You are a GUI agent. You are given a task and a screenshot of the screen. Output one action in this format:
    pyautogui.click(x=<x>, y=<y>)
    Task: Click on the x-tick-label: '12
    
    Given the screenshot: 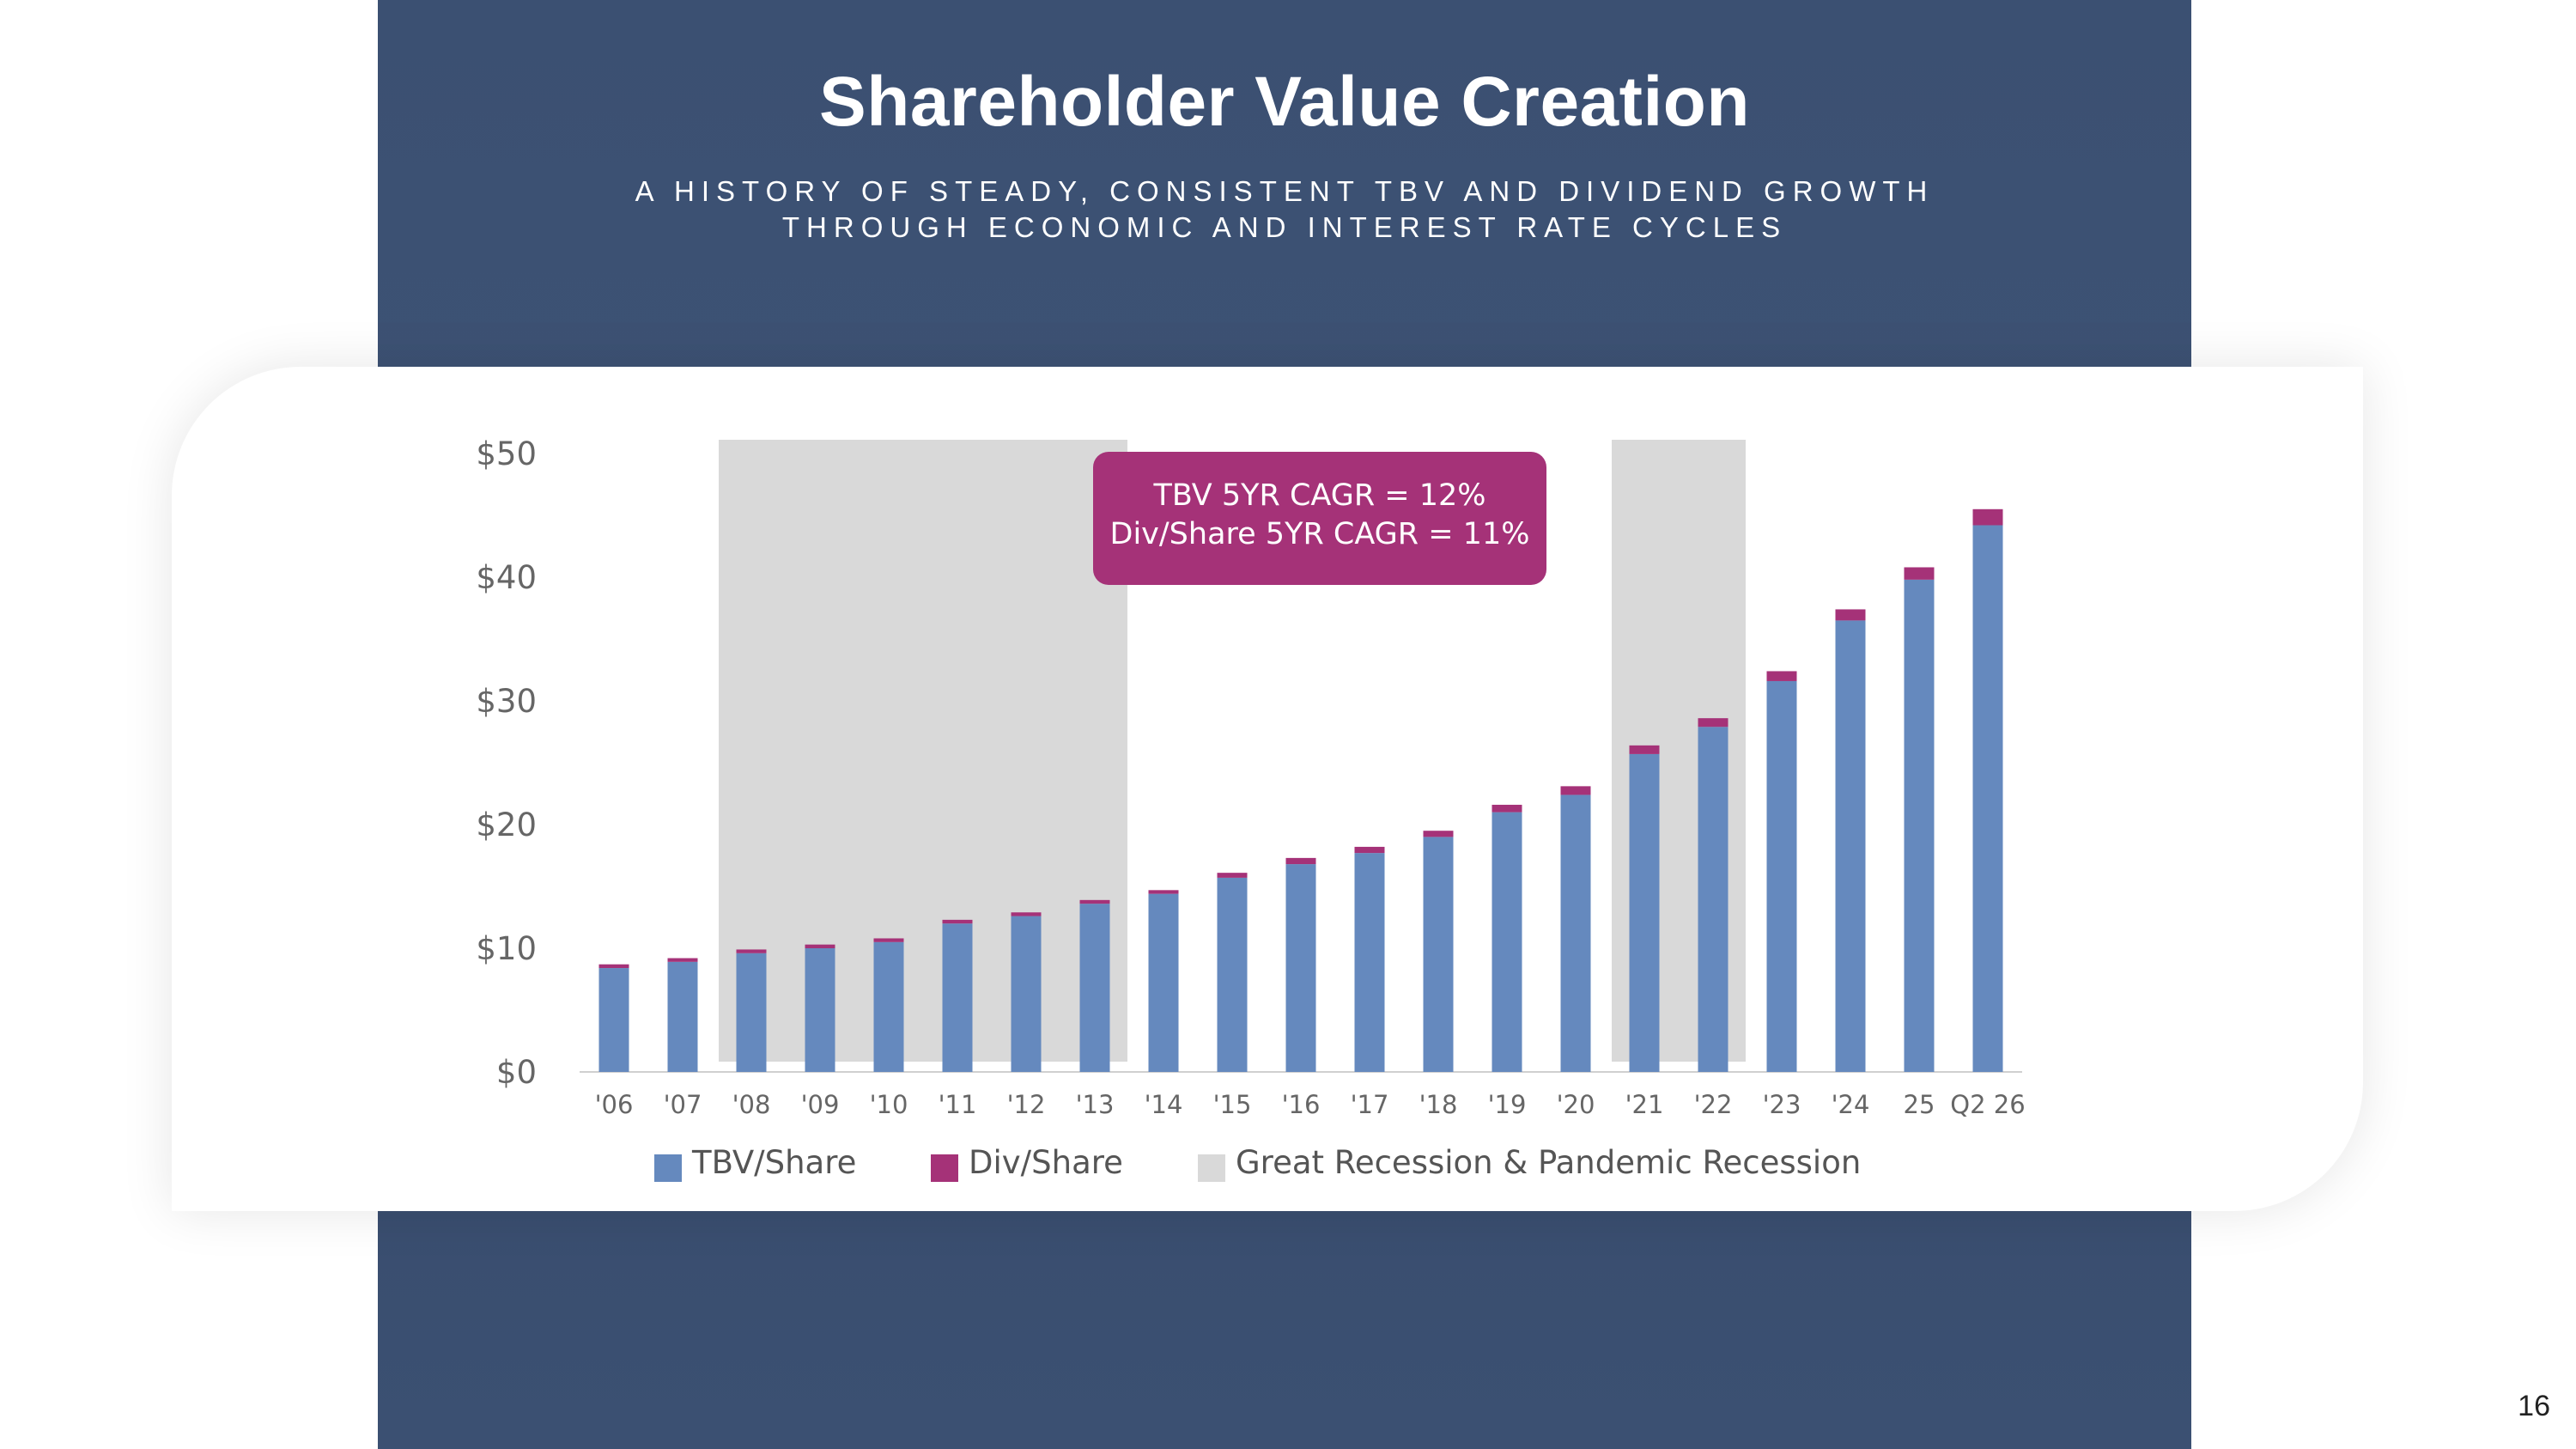 What is the action you would take?
    pyautogui.click(x=1027, y=1104)
    